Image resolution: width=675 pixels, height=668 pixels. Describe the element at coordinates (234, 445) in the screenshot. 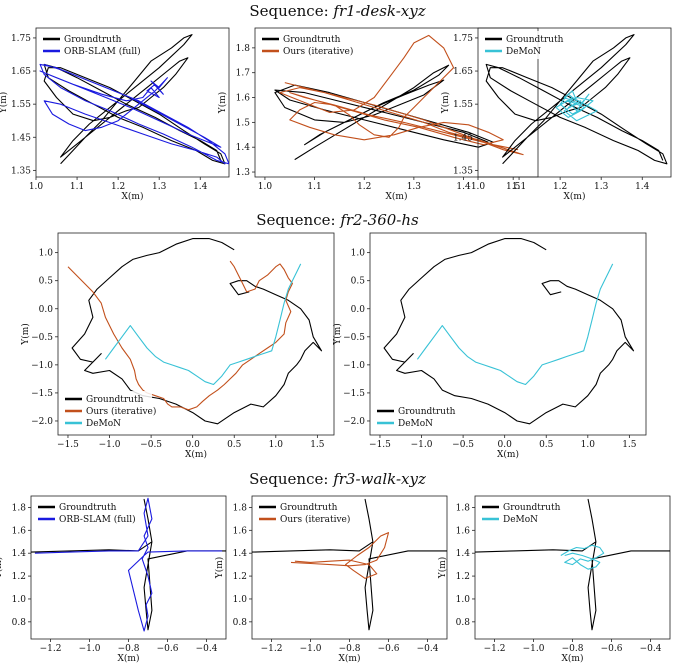

I see `x-tick-label: 0.5` at that location.